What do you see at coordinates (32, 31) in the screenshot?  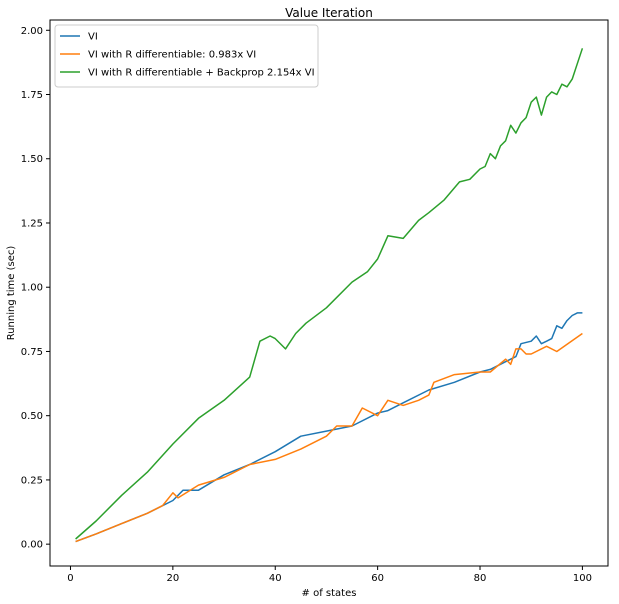 I see `y-tick-label: 2.00` at bounding box center [32, 31].